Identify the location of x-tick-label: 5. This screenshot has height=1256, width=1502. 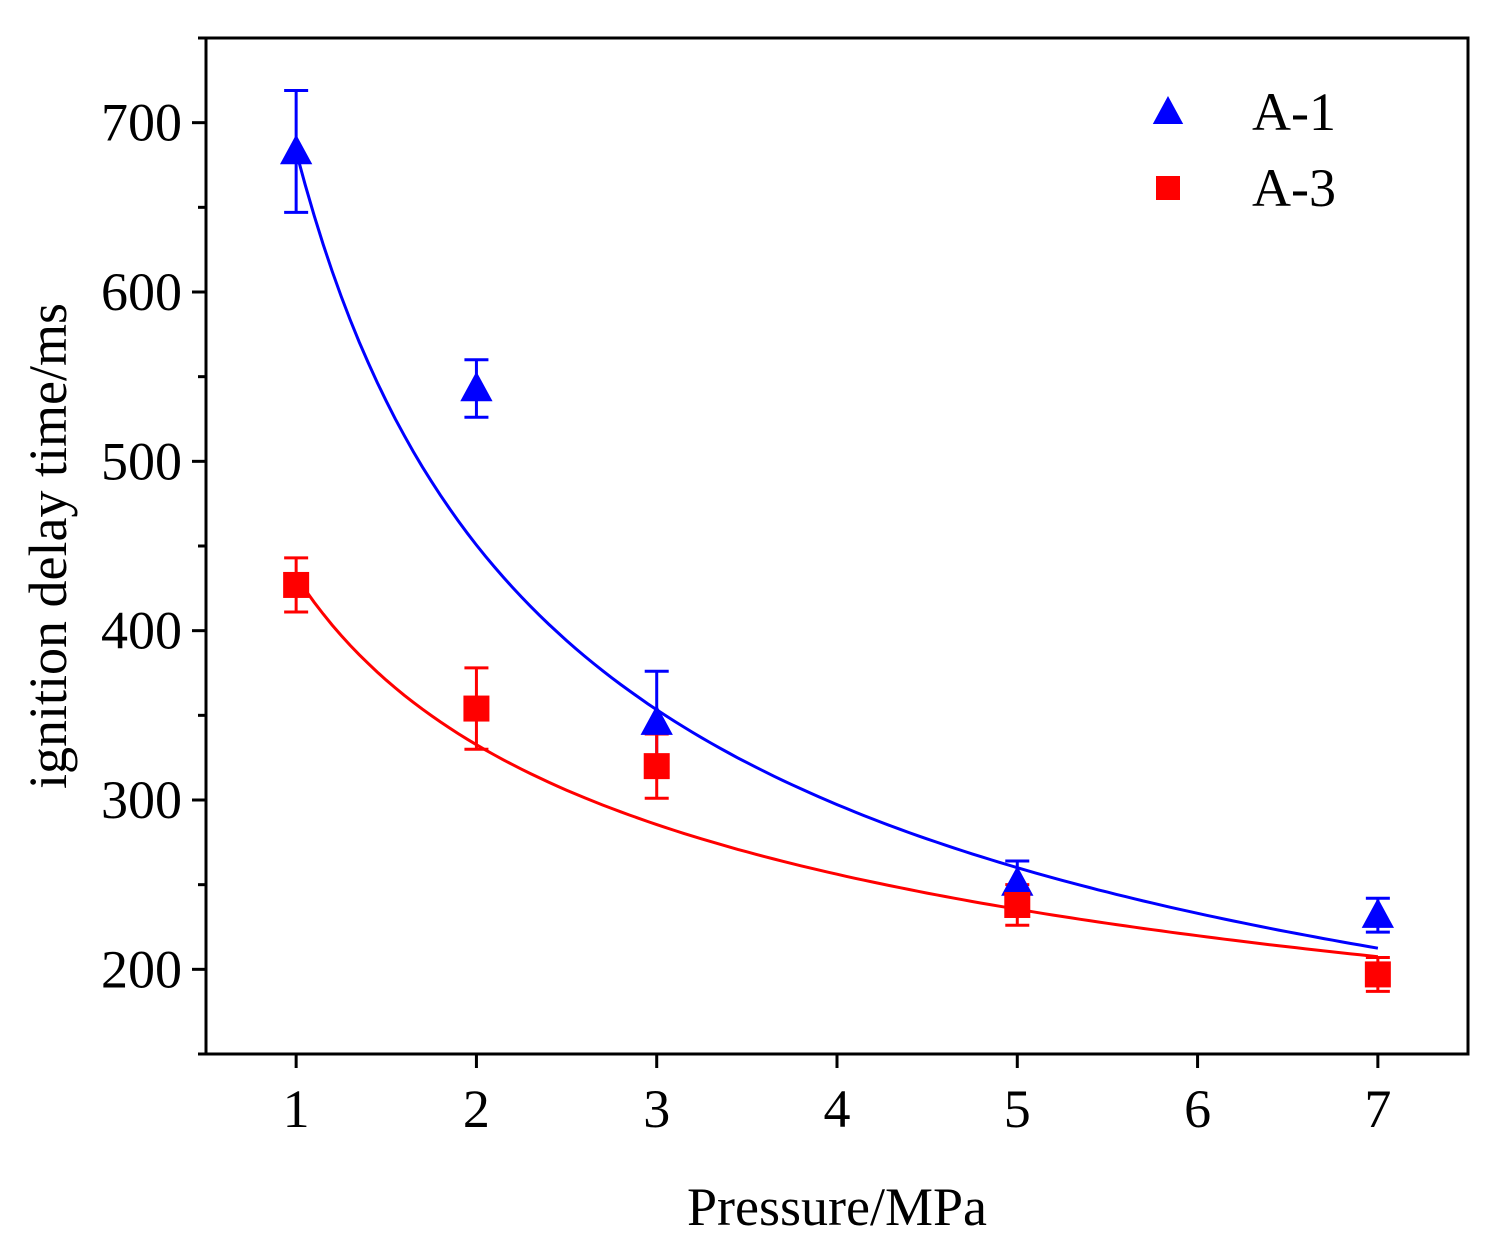
(1017, 1109).